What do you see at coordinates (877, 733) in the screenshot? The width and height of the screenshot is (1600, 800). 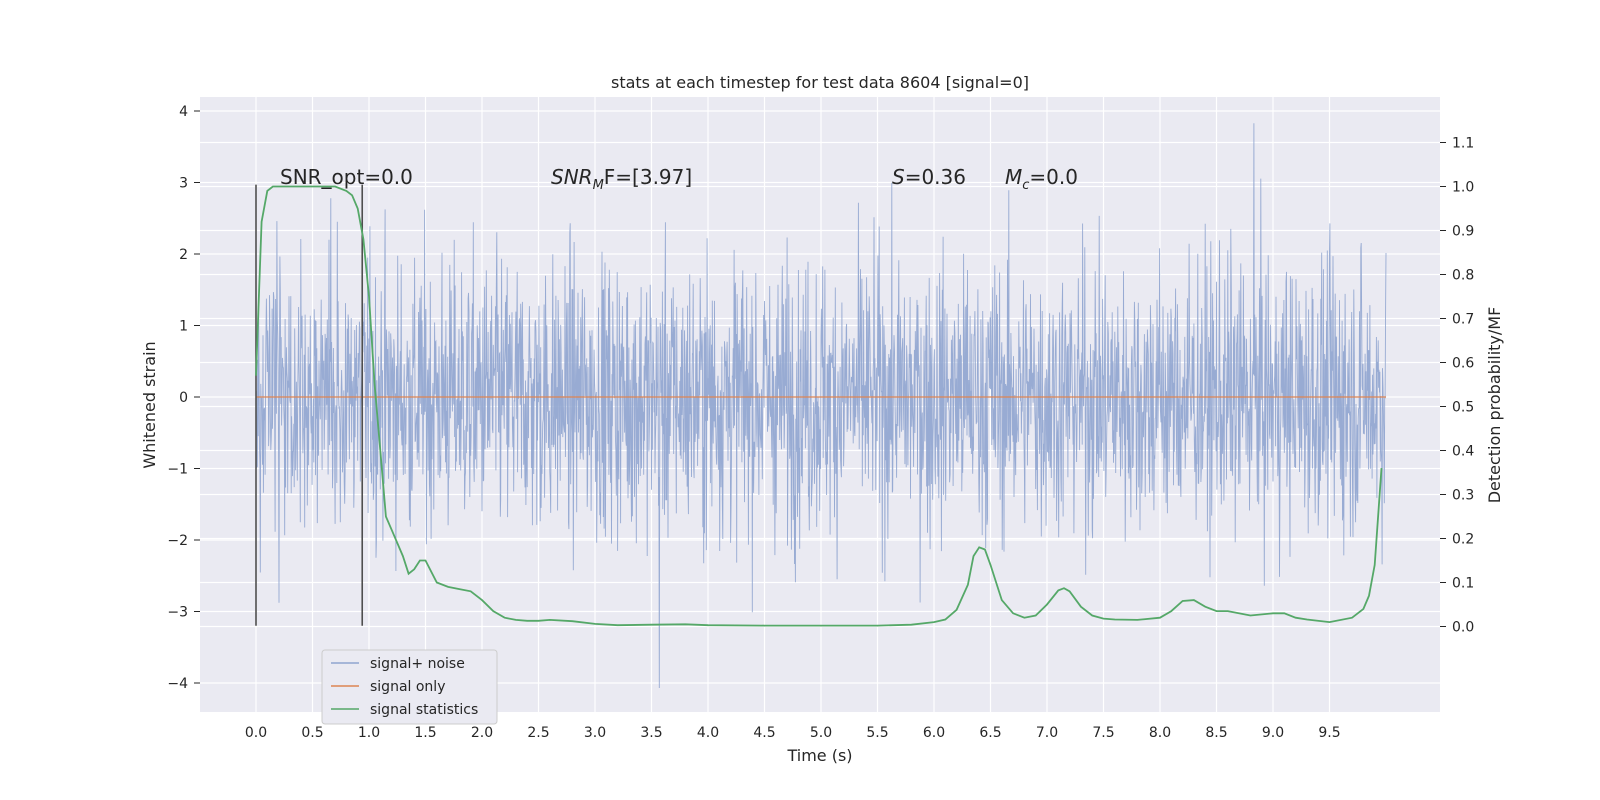 I see `x-tick-label: 5.5` at bounding box center [877, 733].